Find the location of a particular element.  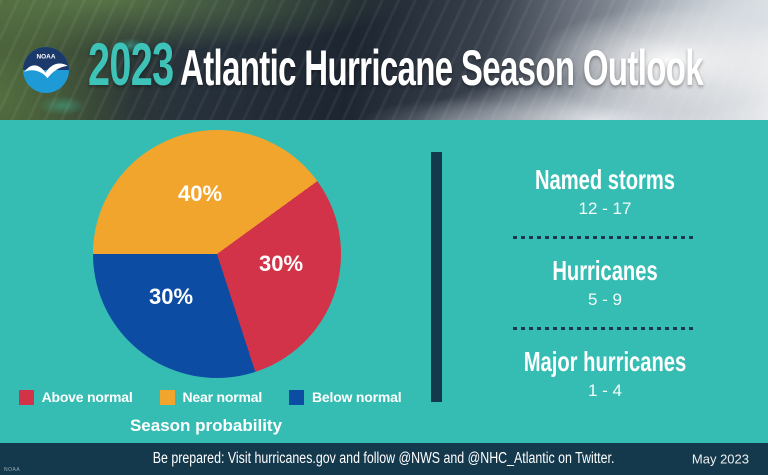

stat-label: Major hurricanes is located at coordinates (605, 361).